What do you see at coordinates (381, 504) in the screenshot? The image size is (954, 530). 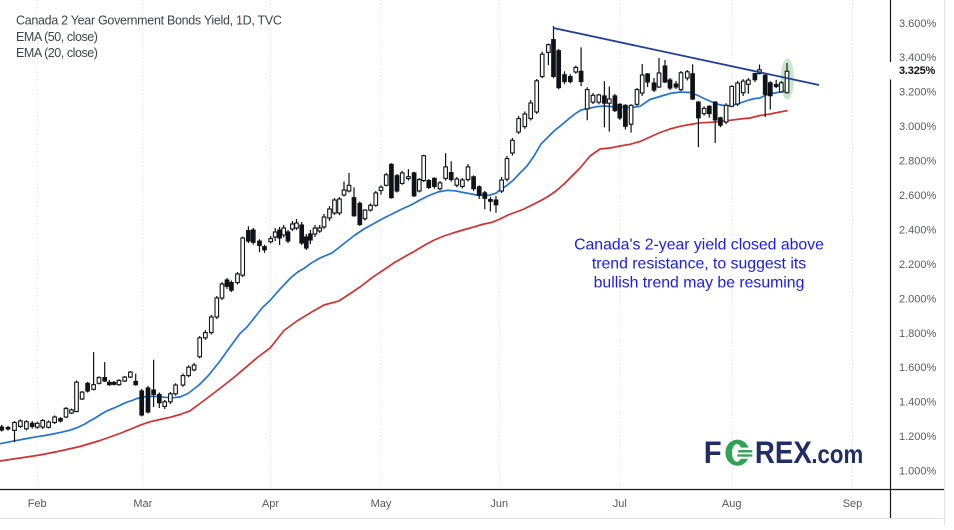 I see `svg-text: May` at bounding box center [381, 504].